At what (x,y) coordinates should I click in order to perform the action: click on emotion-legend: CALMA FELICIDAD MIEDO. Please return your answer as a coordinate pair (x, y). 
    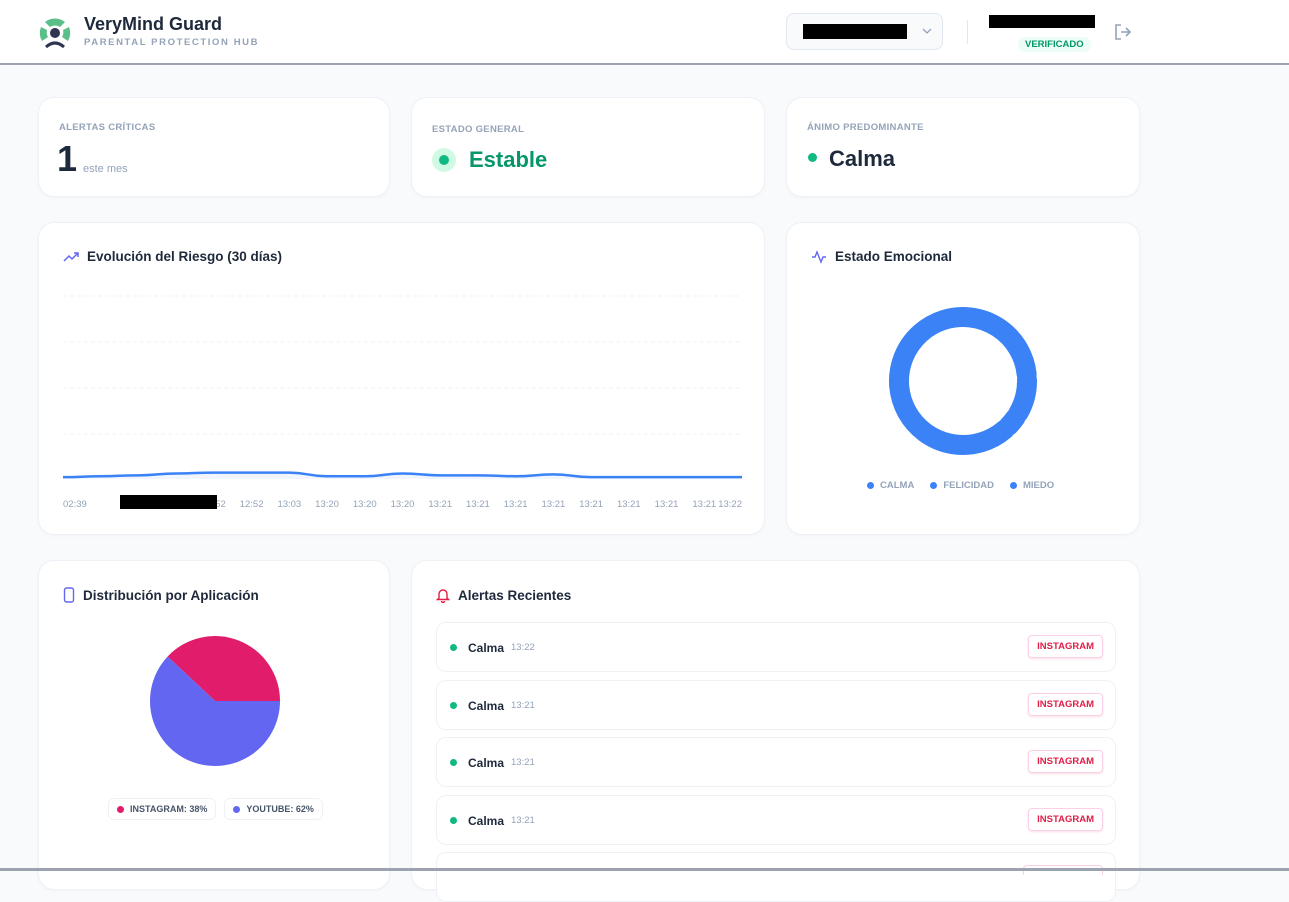
    Looking at the image, I should click on (960, 485).